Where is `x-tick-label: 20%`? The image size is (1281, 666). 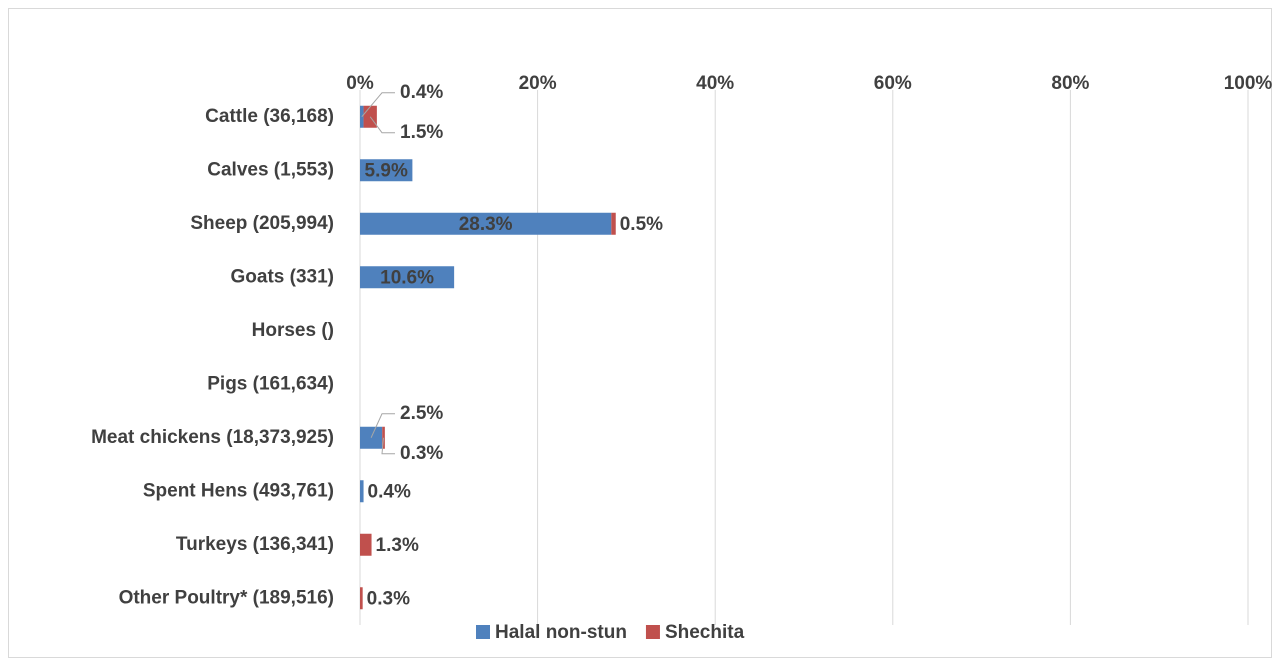
x-tick-label: 20% is located at coordinates (538, 83).